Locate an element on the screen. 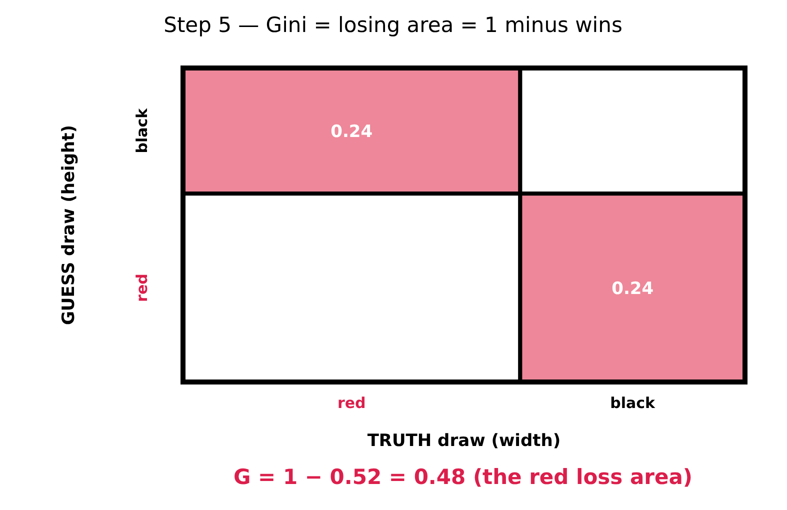  chart-title: Step 5 — Gini = losing area = 1 minus wins is located at coordinates (393, 25).